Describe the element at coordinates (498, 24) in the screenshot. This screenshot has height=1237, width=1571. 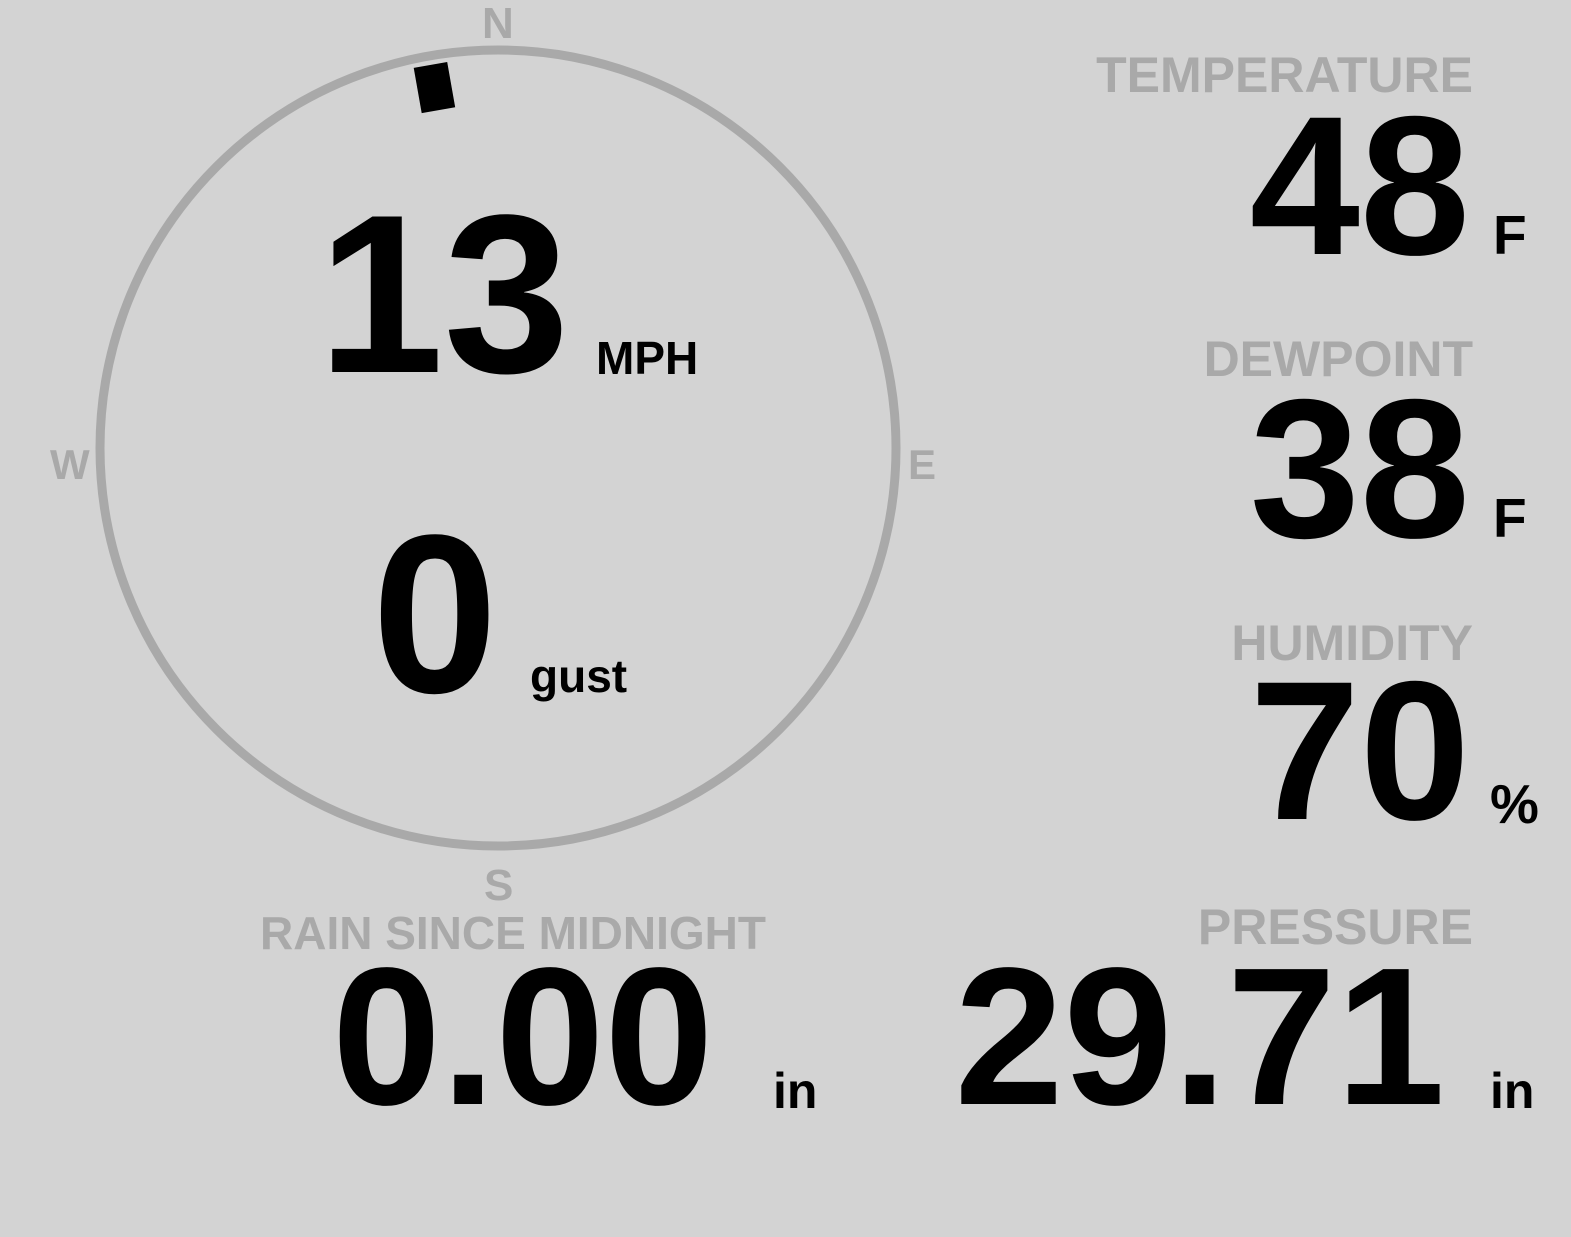
I see `compass-north: N` at that location.